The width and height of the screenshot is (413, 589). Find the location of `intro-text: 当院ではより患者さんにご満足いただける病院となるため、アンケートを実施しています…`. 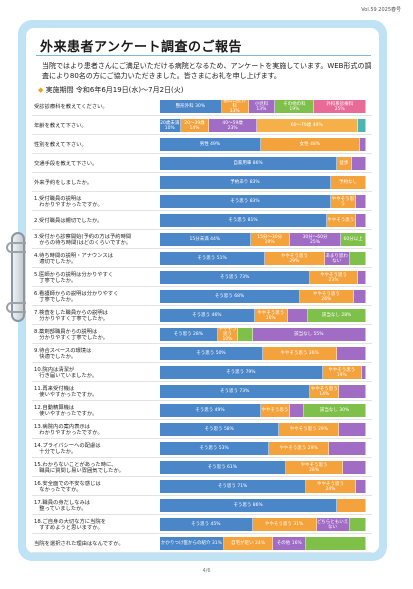

intro-text: 当院ではより患者さんにご満足いただける病院となるため、アンケートを実施しています… is located at coordinates (207, 71).